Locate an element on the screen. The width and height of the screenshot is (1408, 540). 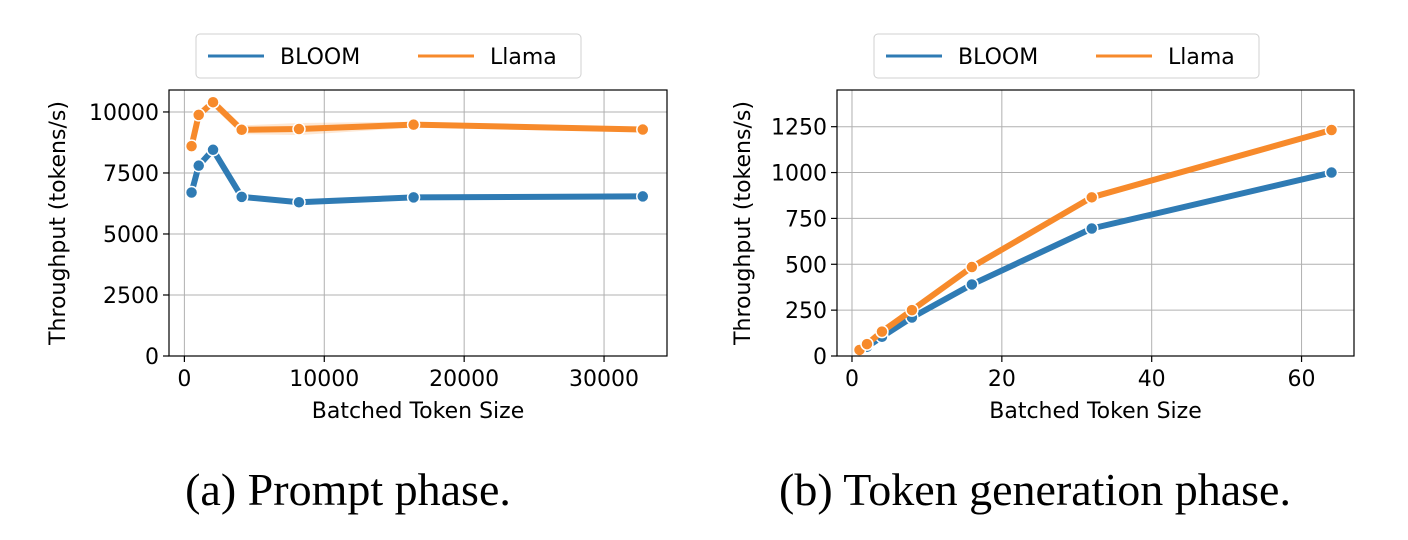
figure-caption: (a) Prompt phase. is located at coordinates (348, 489).